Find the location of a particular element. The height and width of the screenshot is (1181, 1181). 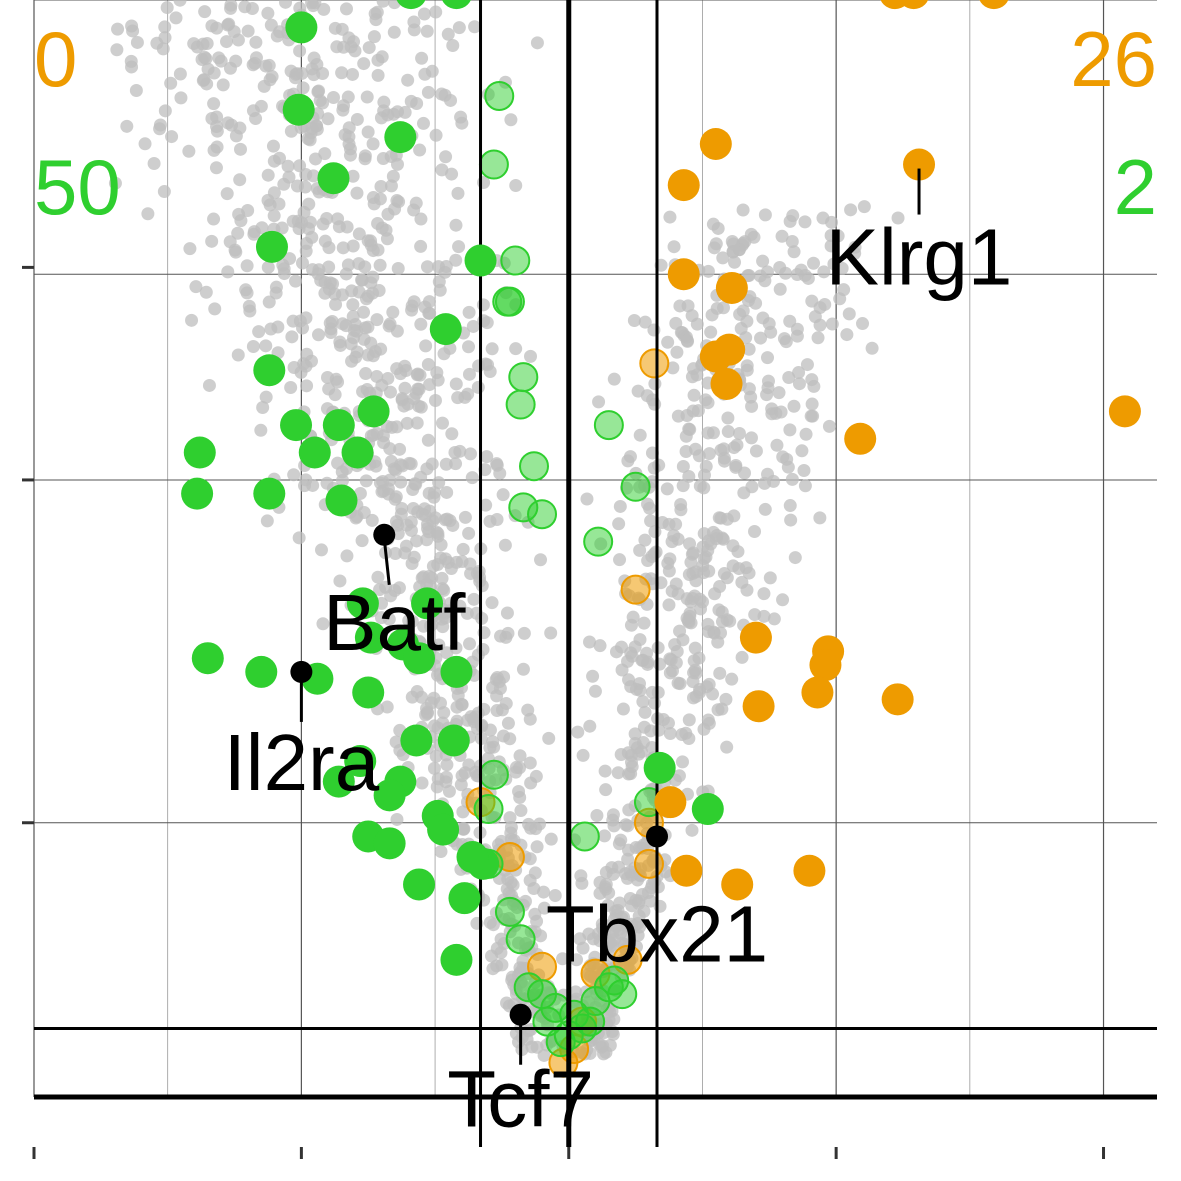

highlighted-point is located at coordinates (520, 1014).